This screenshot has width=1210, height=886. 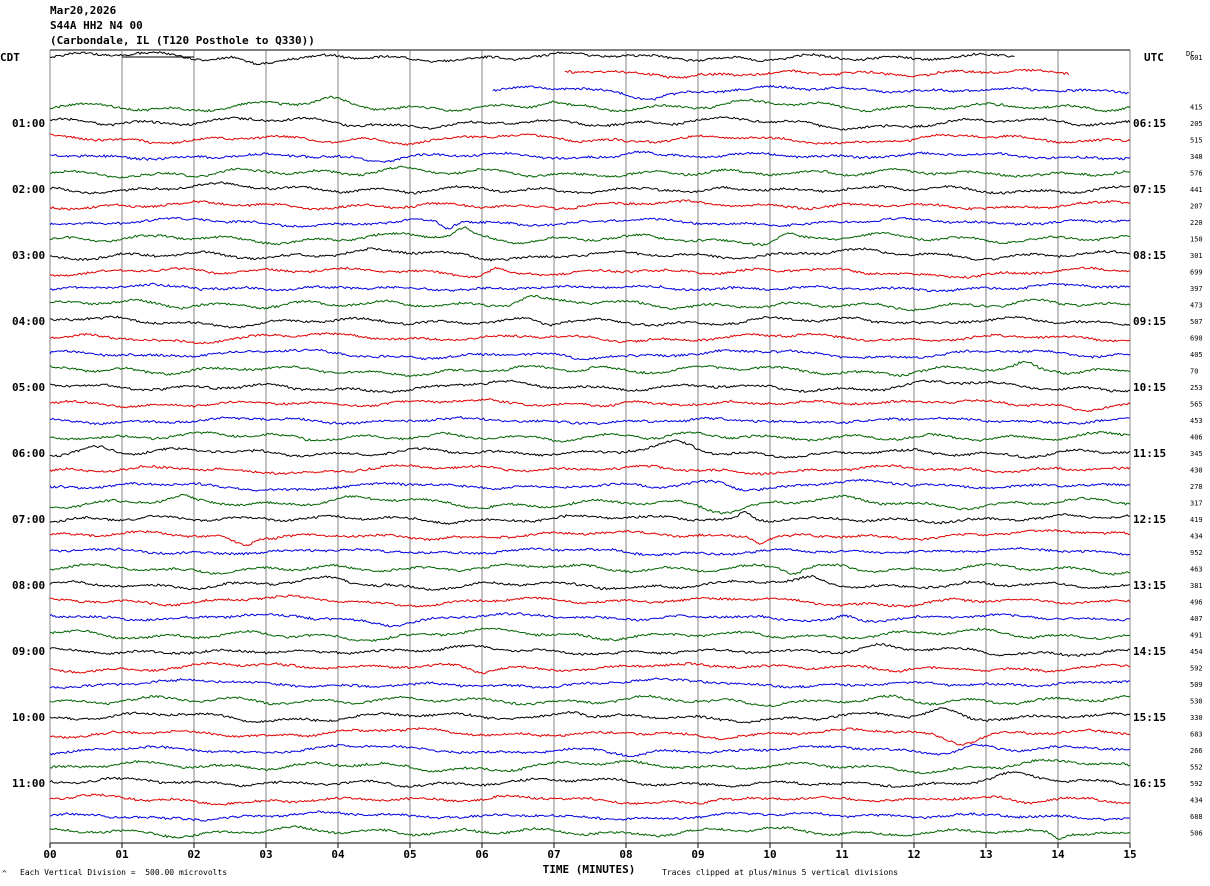 I want to click on right-timezone-label: UTC, so click(x=1154, y=57).